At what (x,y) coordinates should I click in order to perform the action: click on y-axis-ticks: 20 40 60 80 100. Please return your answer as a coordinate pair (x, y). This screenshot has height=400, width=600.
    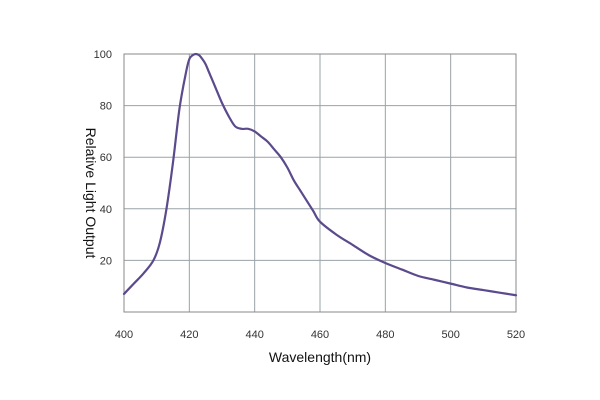
    Looking at the image, I should click on (103, 158).